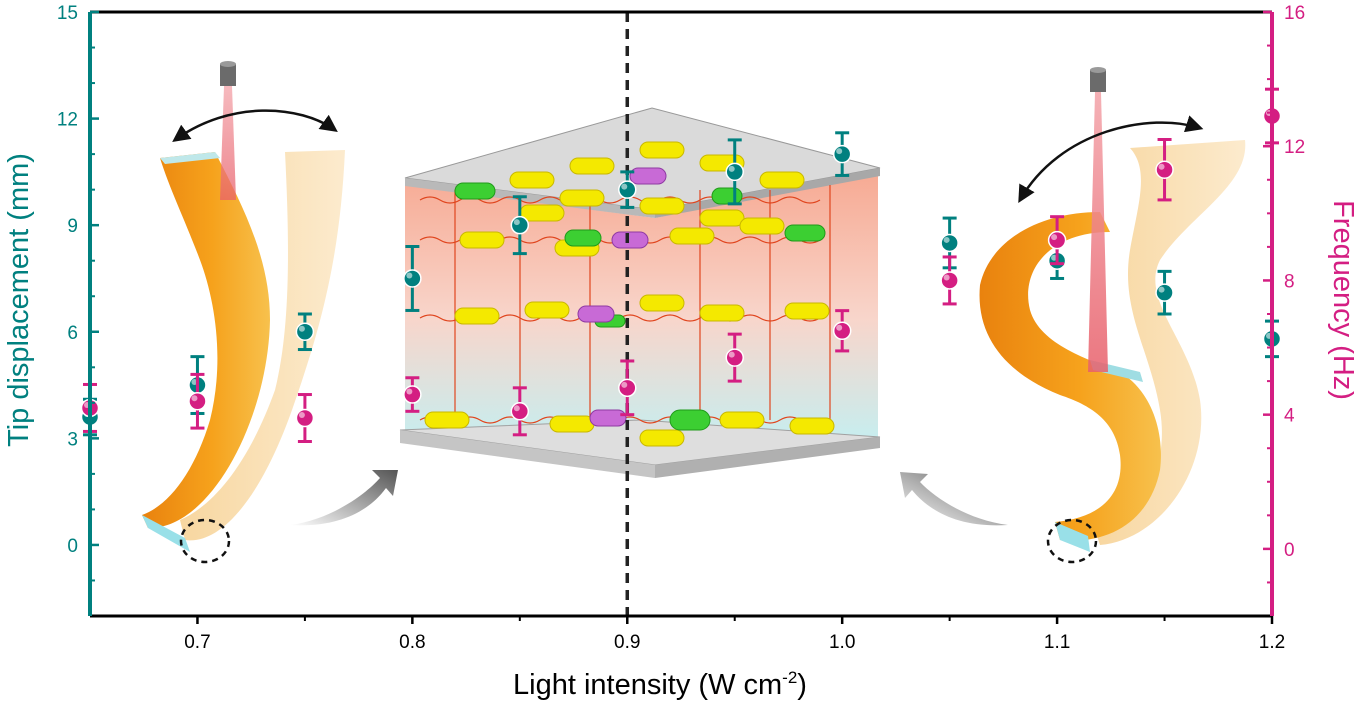 The width and height of the screenshot is (1354, 703). I want to click on left-y-tick-label: 9, so click(72, 226).